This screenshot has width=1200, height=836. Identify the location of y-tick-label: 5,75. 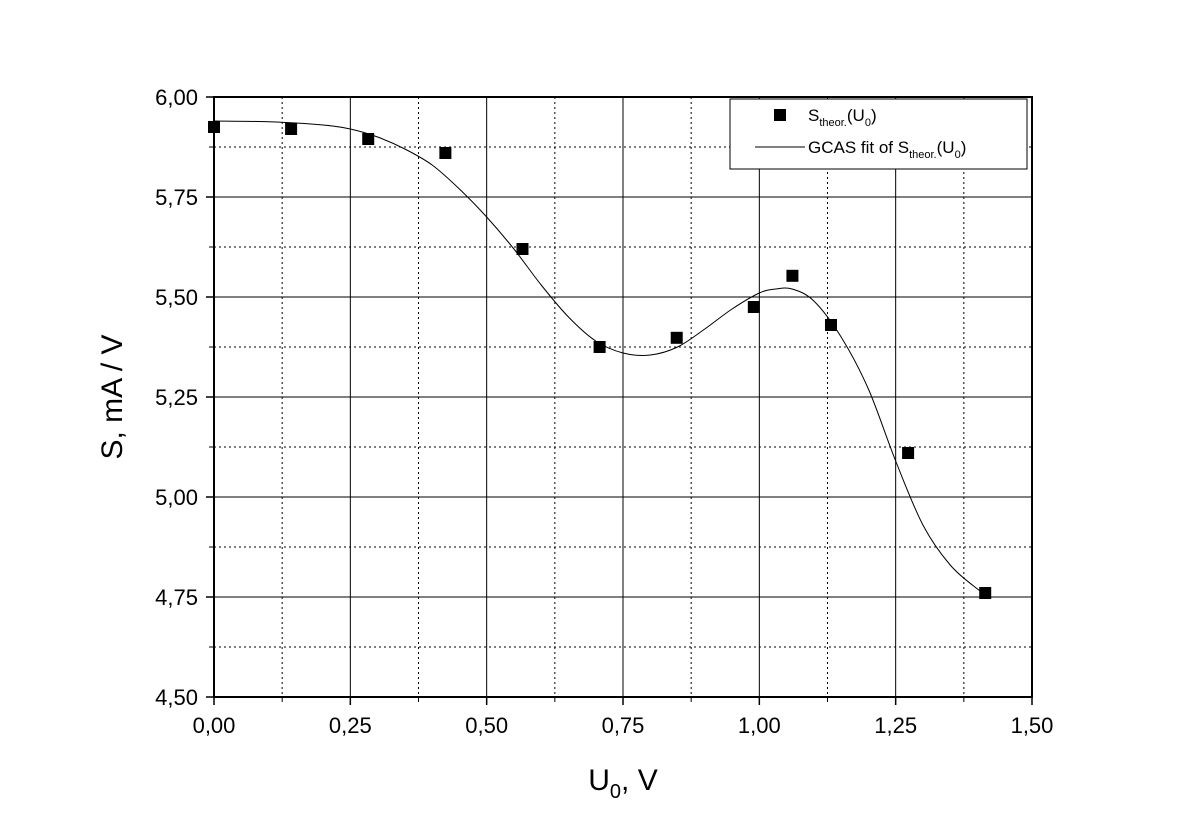
(176, 197).